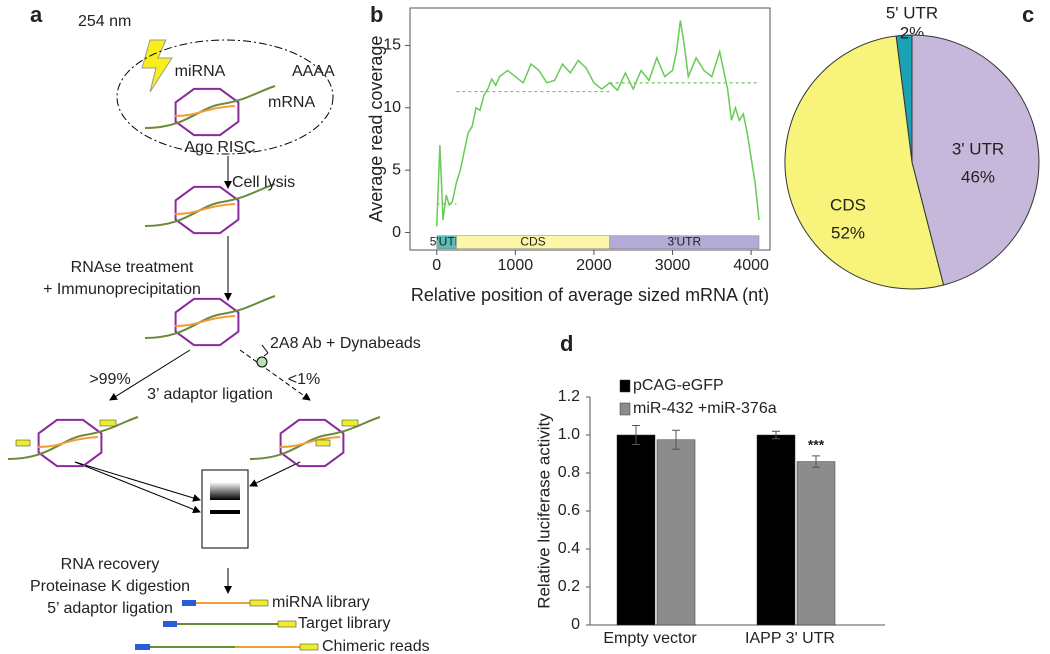  Describe the element at coordinates (650, 638) in the screenshot. I see `x-tick-label: Empty vector` at that location.